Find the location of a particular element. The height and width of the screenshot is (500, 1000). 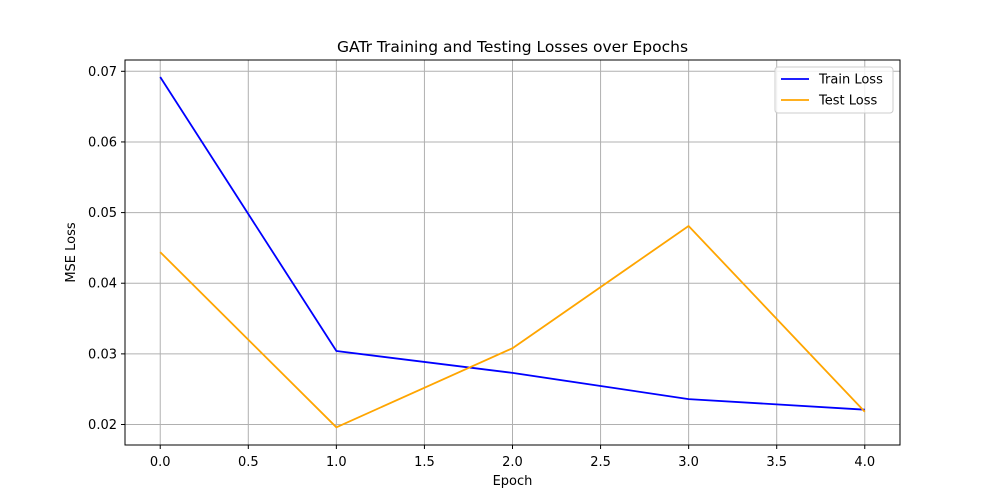

x-axis-ticks: 0.0 0.5 1.0 1.5 2.0 2.5 3.0 3.5 4.0 is located at coordinates (512, 457).